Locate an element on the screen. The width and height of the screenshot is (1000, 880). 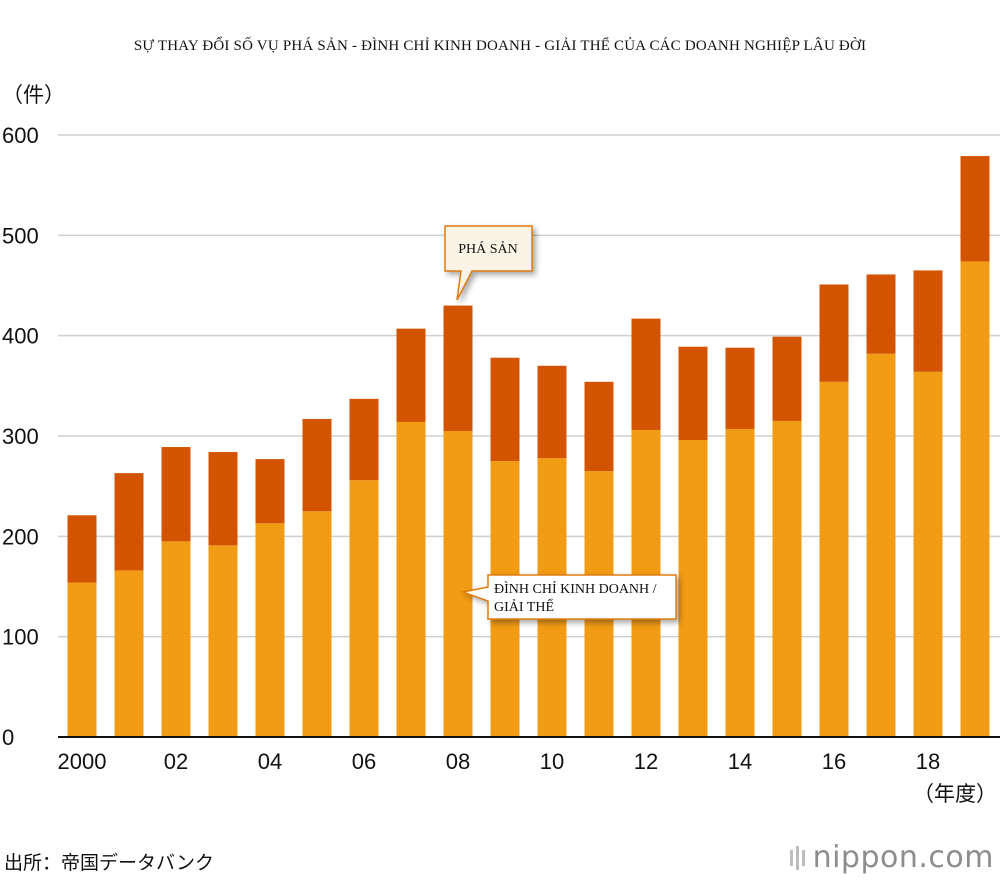
y-tick-label: 500 is located at coordinates (20, 235).